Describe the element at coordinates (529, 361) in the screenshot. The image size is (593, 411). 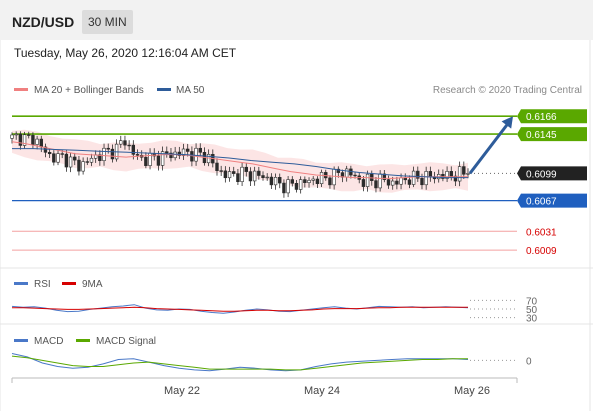
I see `macd-level-label-0: 0` at that location.